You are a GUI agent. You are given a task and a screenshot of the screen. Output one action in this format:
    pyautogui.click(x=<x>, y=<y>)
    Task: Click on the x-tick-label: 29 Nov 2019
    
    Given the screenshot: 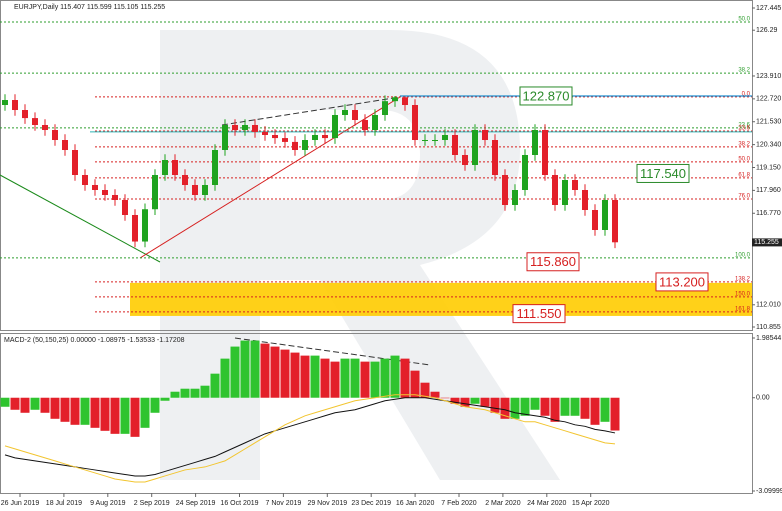 What is the action you would take?
    pyautogui.click(x=327, y=503)
    